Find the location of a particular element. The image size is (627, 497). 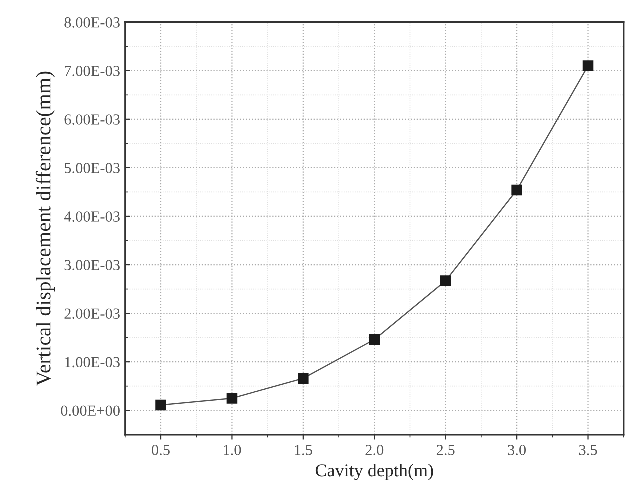

y-tick-label: 2.00E-03 is located at coordinates (92, 314).